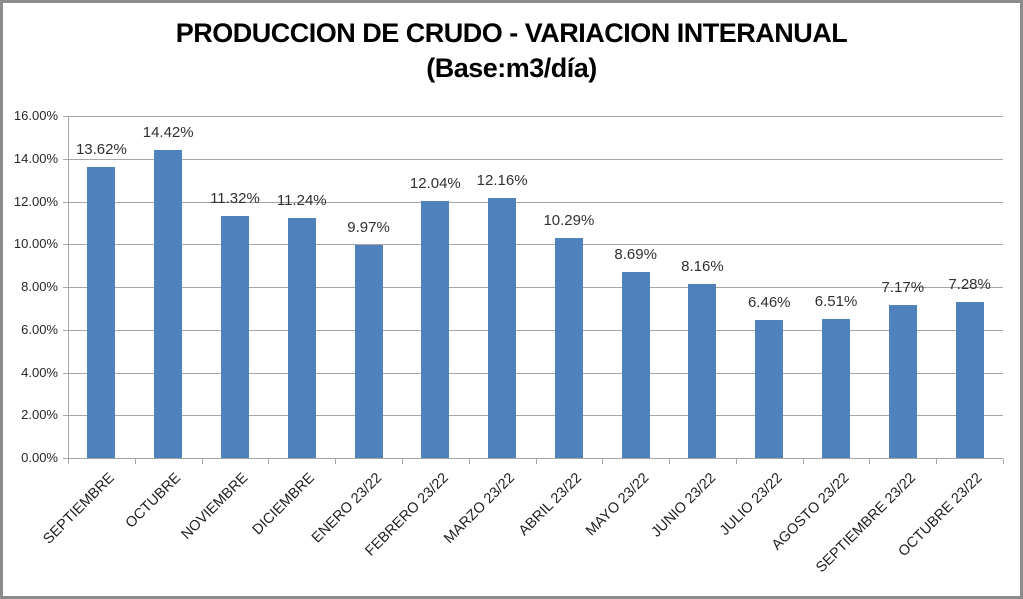  Describe the element at coordinates (35, 244) in the screenshot. I see `y-tick-label: 10.00%` at that location.